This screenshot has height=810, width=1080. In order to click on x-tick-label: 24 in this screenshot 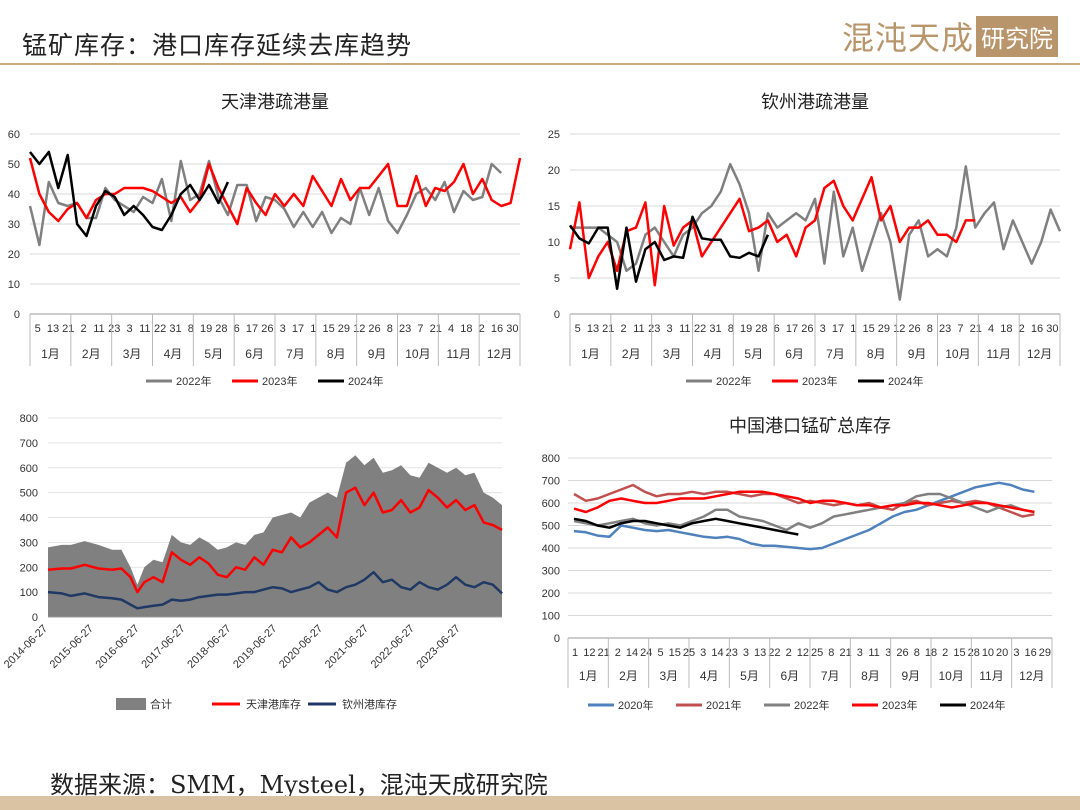, I will do `click(646, 653)`.